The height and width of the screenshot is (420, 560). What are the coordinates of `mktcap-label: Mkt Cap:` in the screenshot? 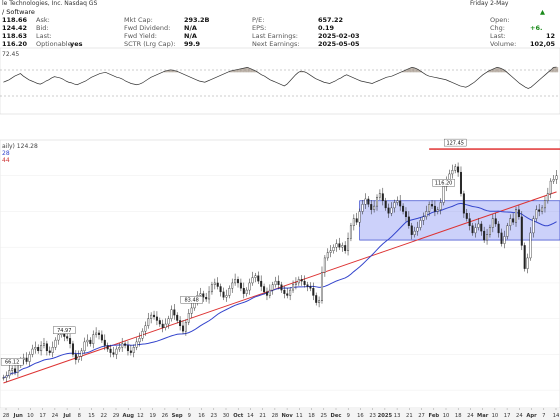 It's located at (138, 20).